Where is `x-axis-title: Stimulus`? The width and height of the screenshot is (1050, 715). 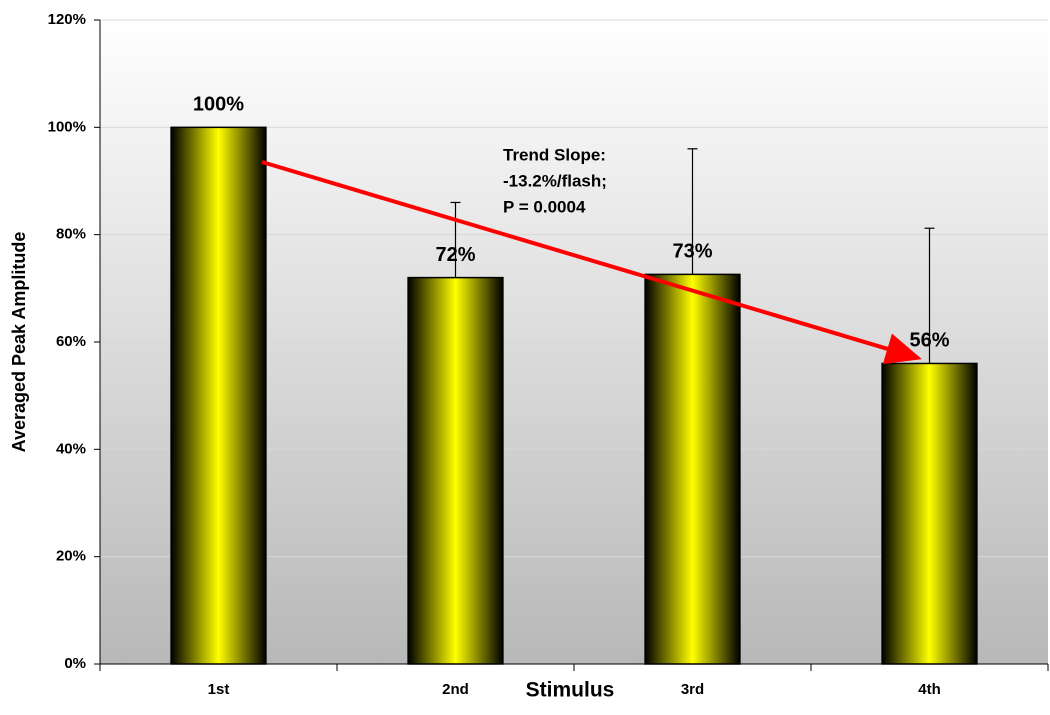 x-axis-title: Stimulus is located at coordinates (570, 690).